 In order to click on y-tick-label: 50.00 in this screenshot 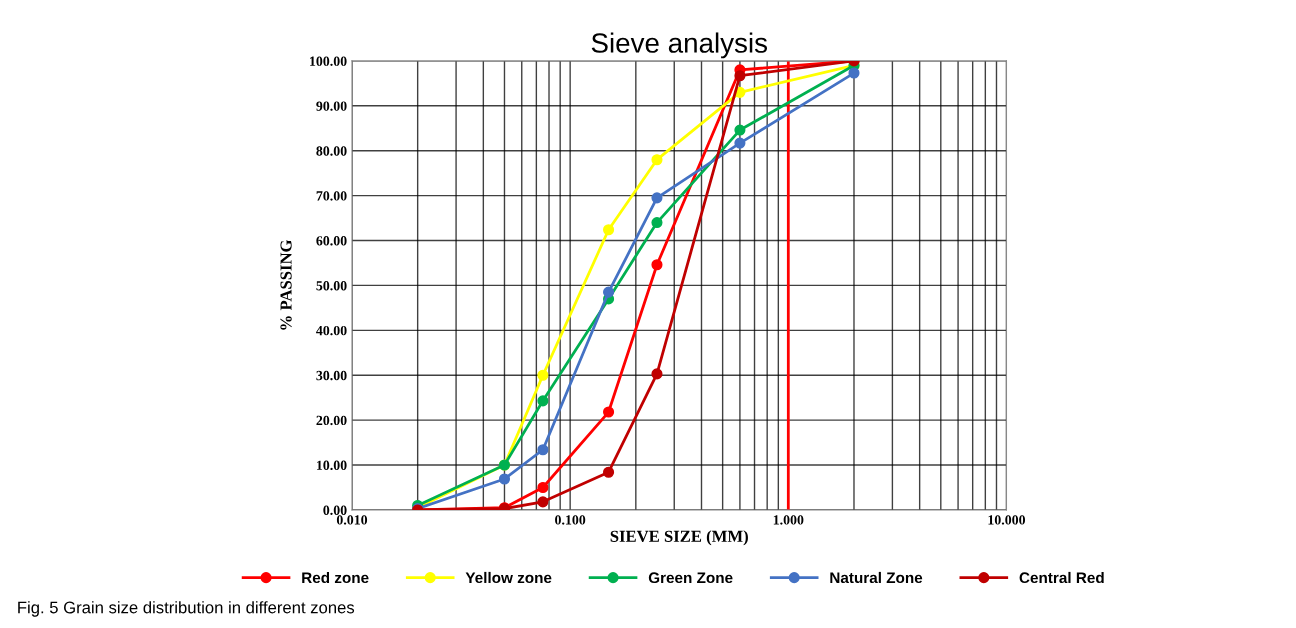, I will do `click(331, 286)`.